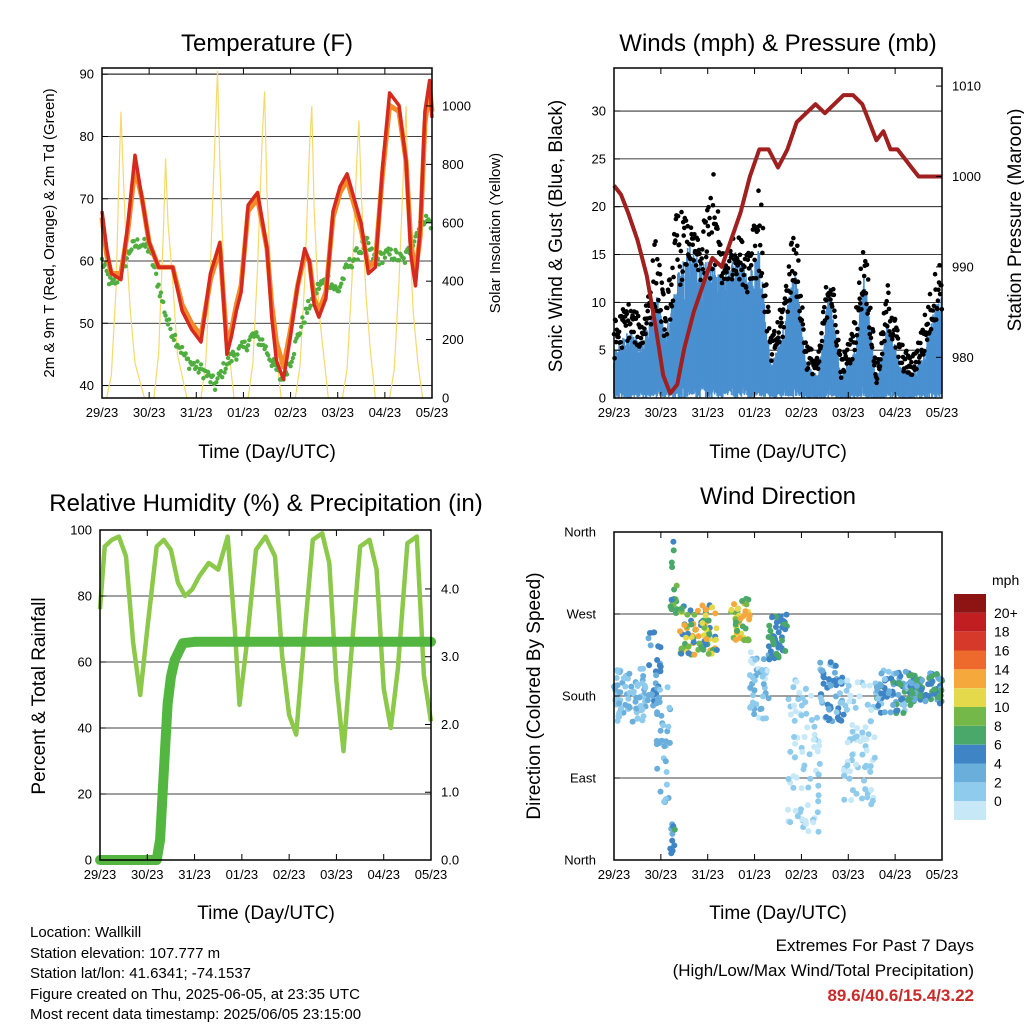  Describe the element at coordinates (707, 874) in the screenshot. I see `direction-xtick-label: 31/23` at that location.